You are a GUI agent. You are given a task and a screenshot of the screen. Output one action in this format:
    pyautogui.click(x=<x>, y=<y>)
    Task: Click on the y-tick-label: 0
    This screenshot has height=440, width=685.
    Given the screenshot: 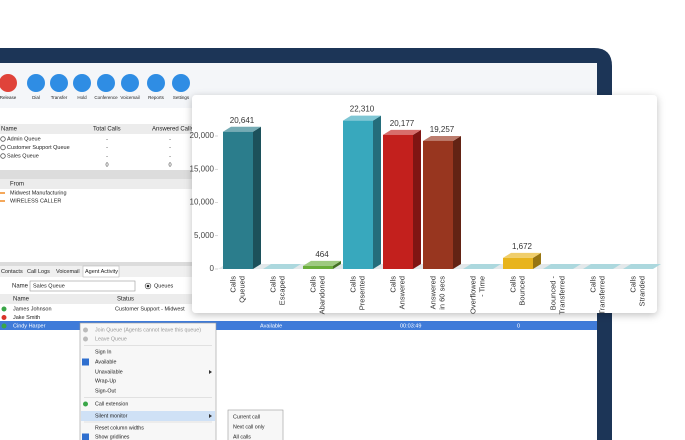 What is the action you would take?
    pyautogui.click(x=212, y=268)
    